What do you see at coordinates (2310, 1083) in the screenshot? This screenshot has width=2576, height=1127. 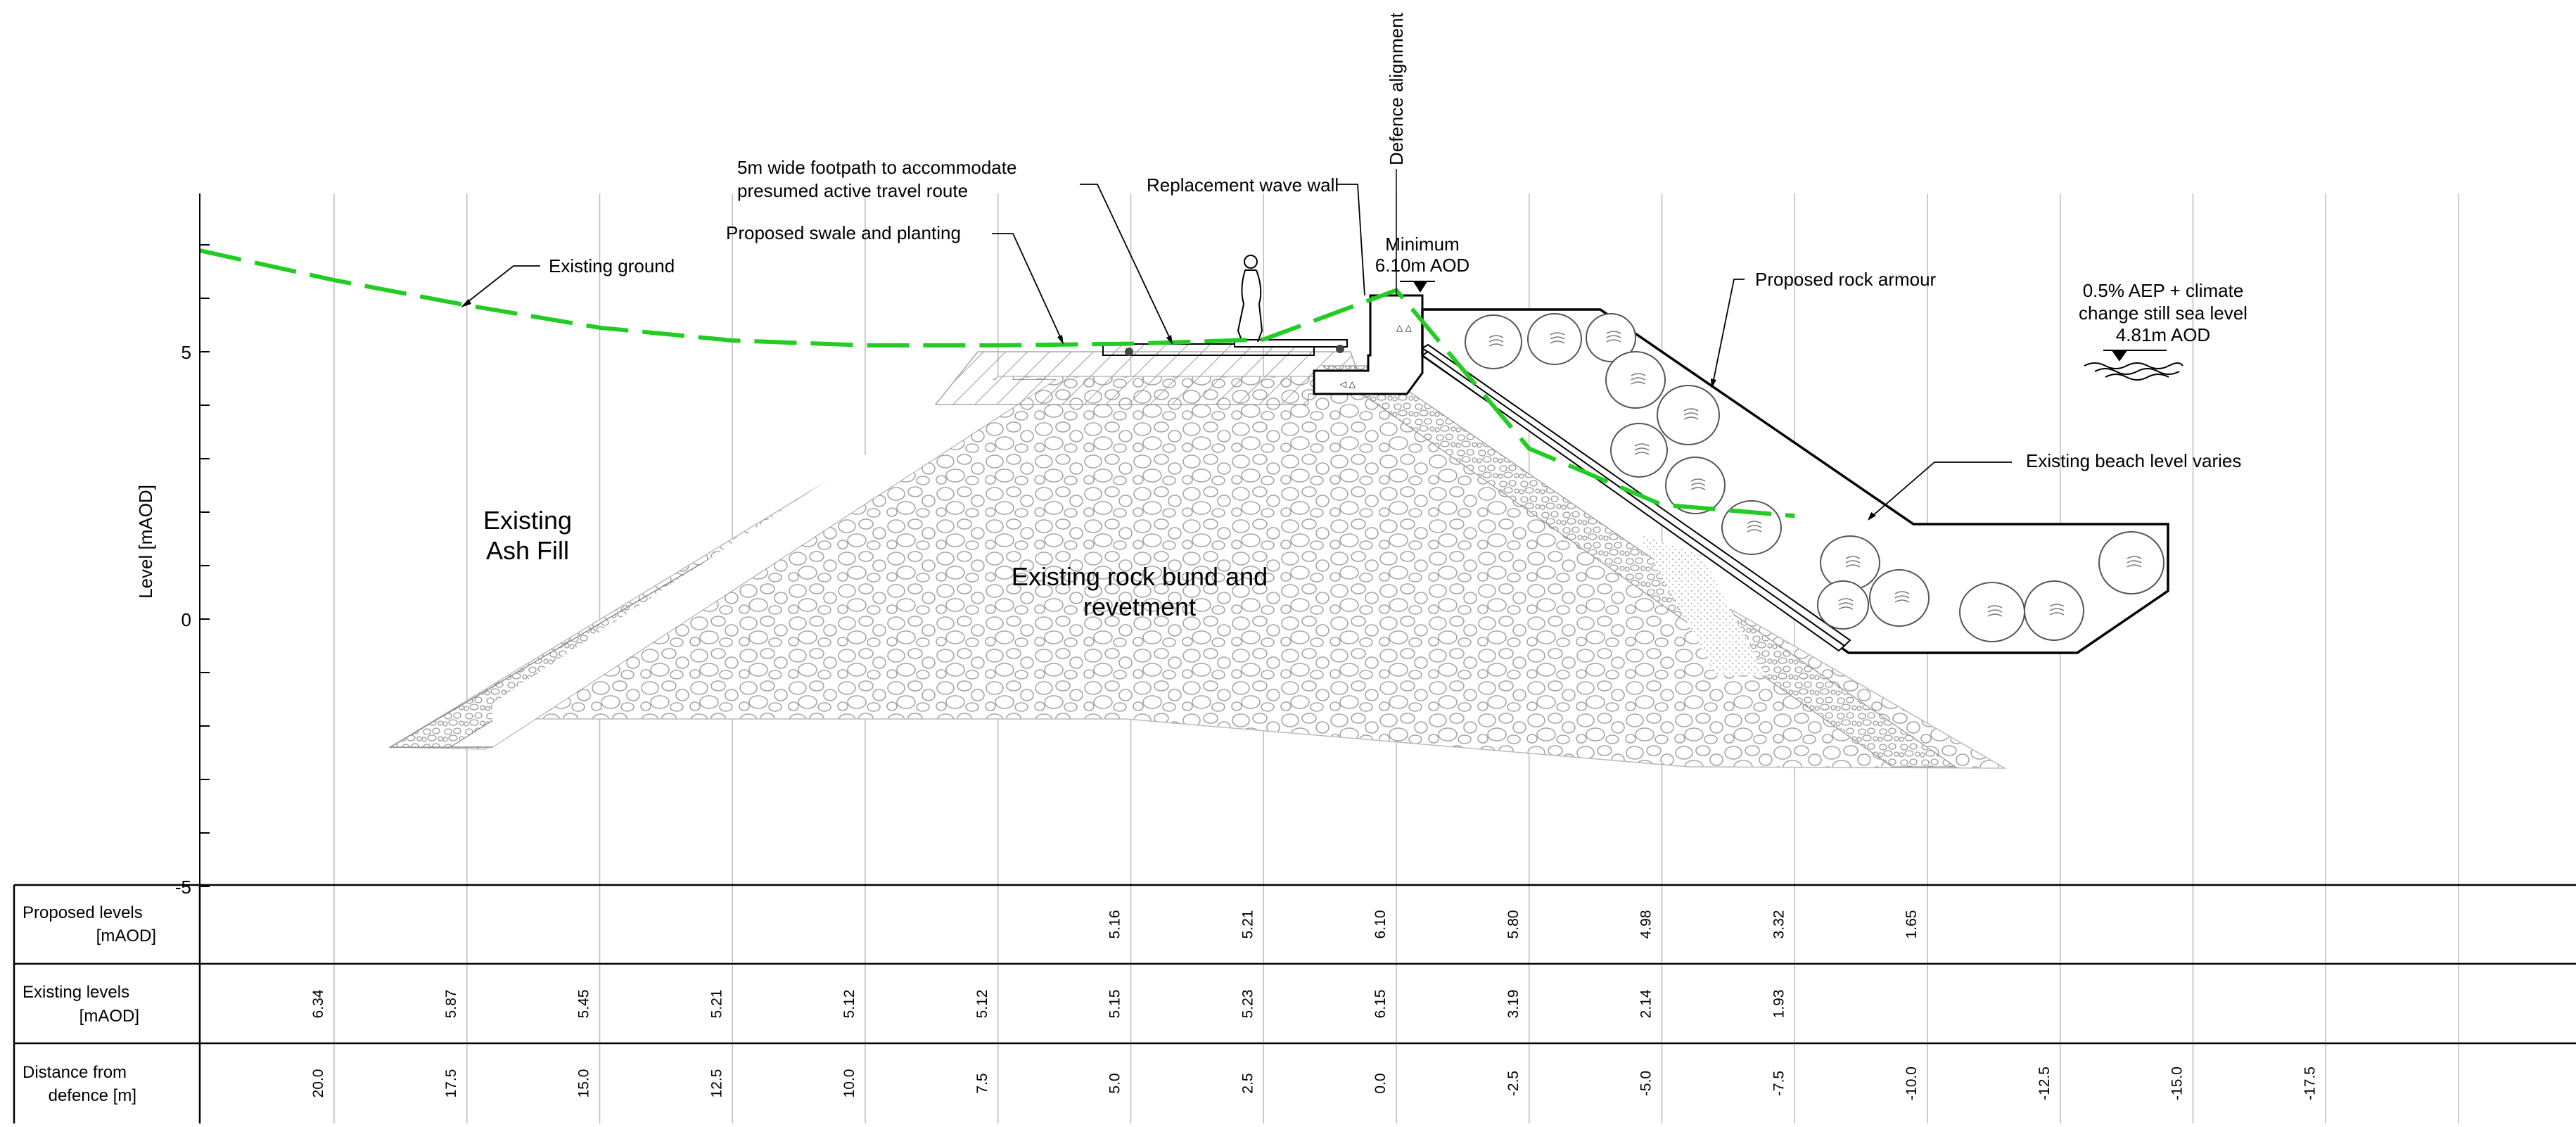 I see `table-cell-value: -17.5` at bounding box center [2310, 1083].